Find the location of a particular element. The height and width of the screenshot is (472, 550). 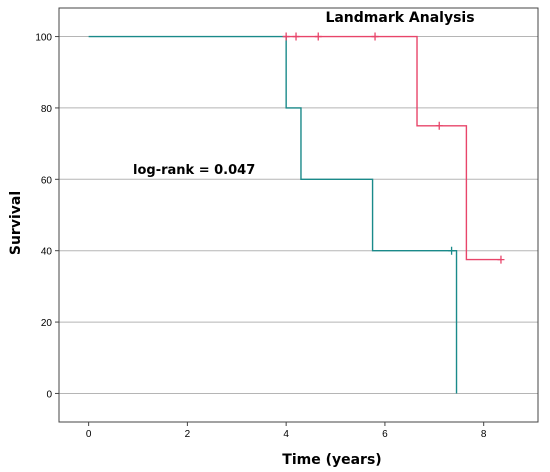

x-tick-label-2: 2 is located at coordinates (188, 434).